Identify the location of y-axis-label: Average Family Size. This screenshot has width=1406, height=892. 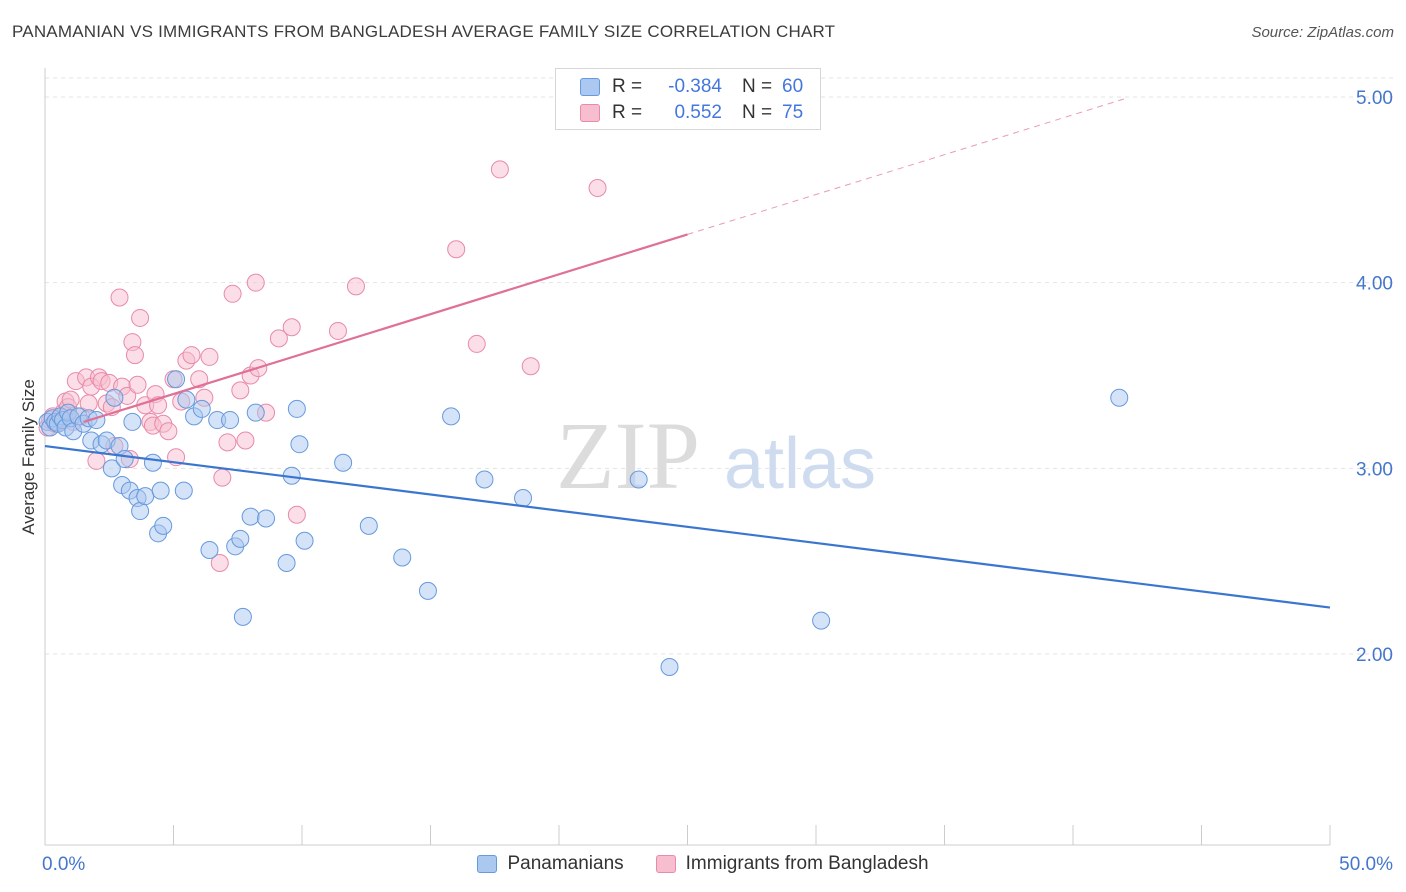
(28, 457).